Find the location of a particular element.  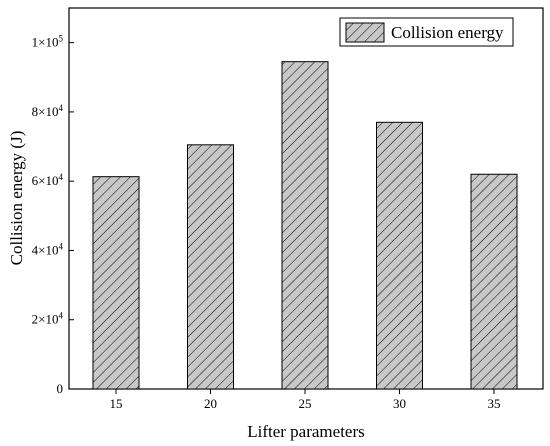

x-tick-label: 15 is located at coordinates (116, 403).